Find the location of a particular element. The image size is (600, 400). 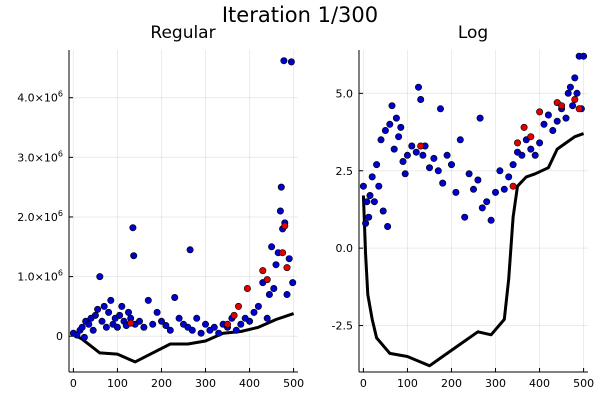

x-tick-label: 200 is located at coordinates (161, 383).